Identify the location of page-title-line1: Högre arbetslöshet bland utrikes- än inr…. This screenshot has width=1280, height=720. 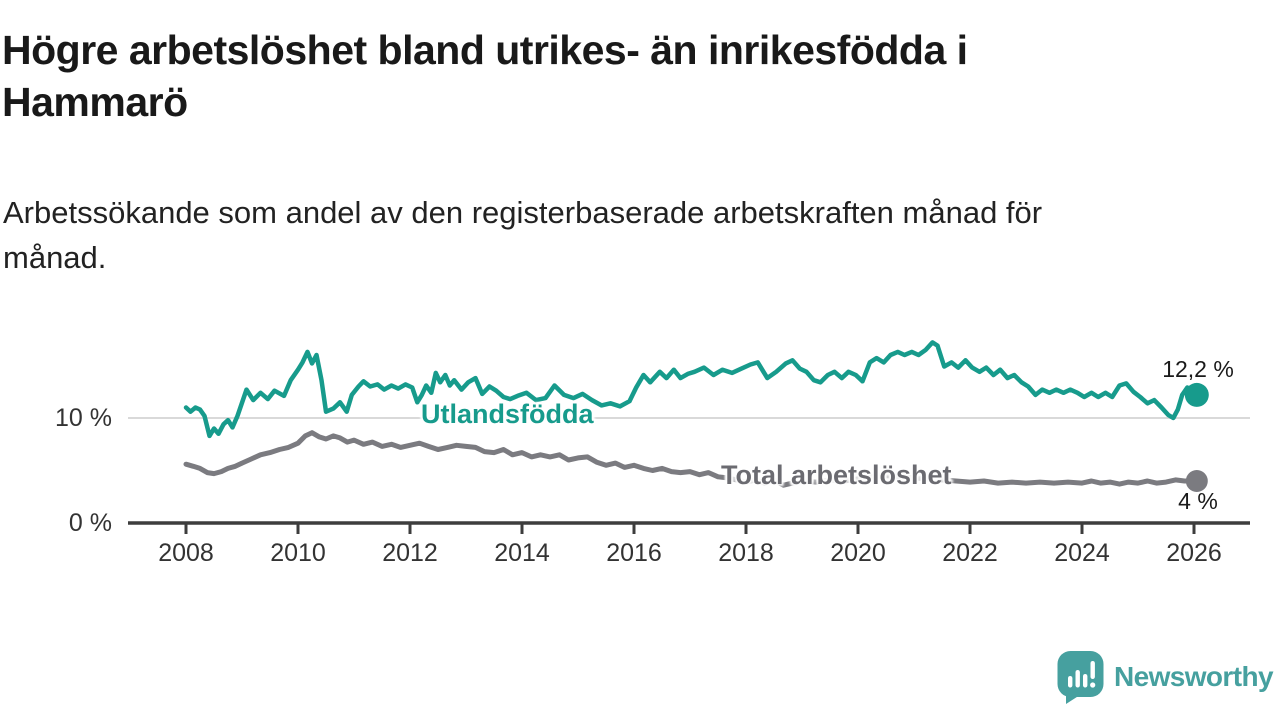
(485, 50).